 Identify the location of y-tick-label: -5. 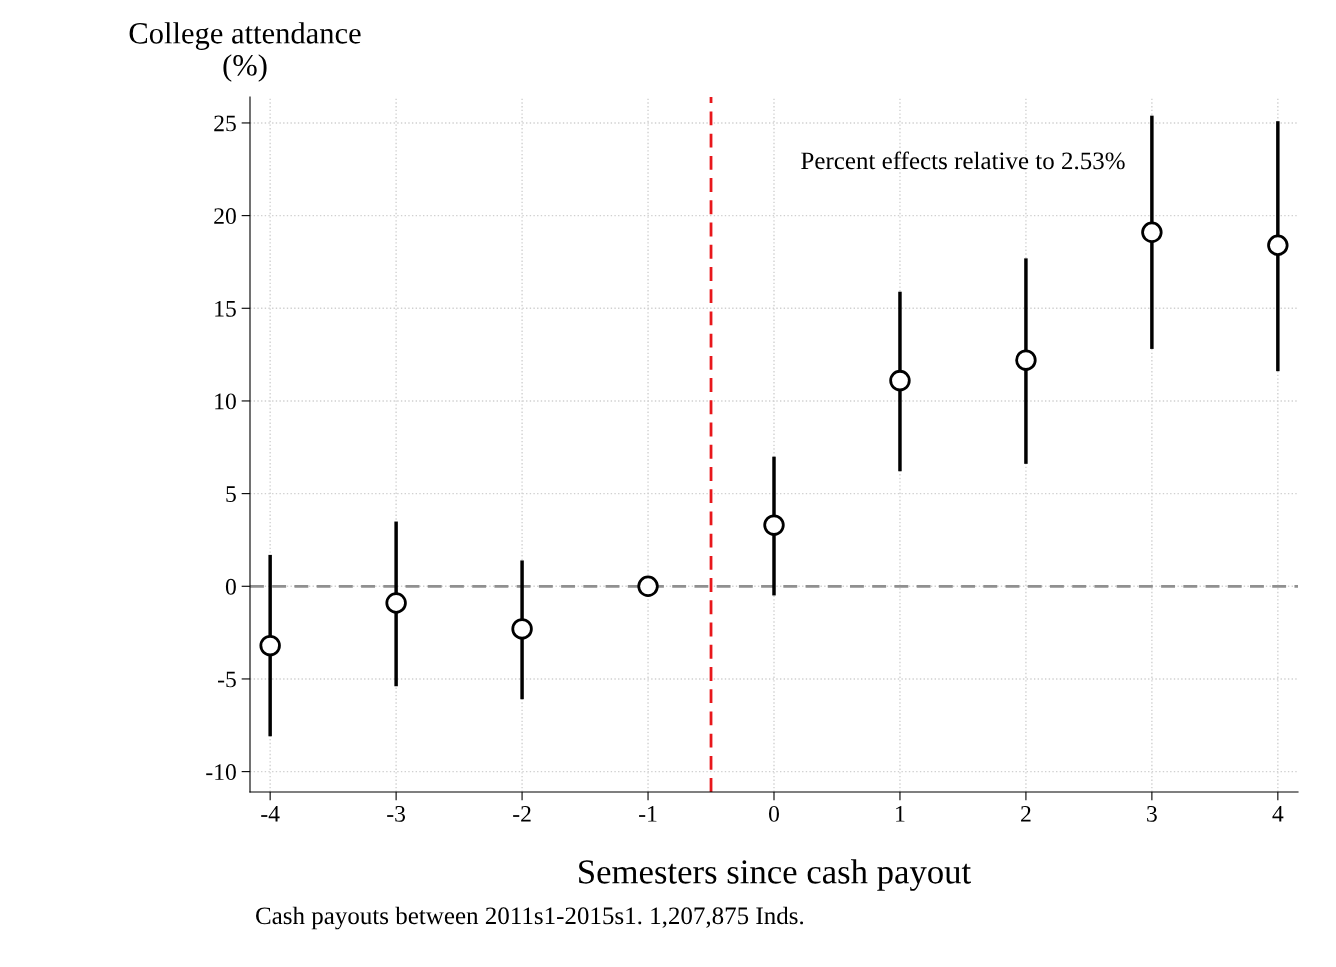
(227, 679).